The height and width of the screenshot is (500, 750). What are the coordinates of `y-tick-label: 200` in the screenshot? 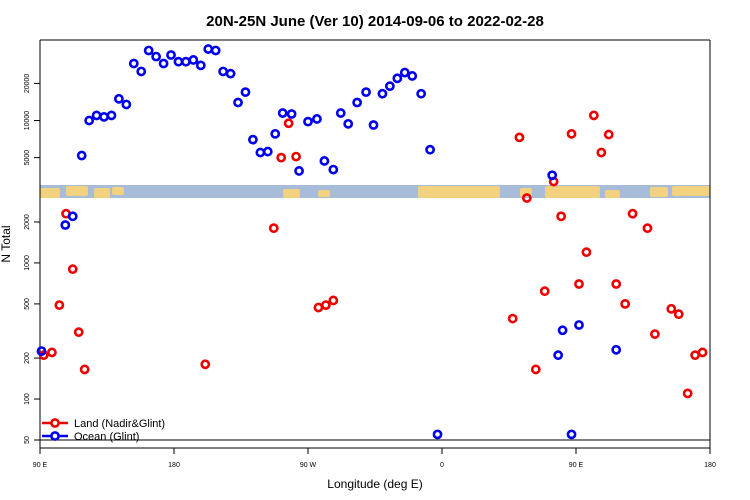 It's located at (27, 358).